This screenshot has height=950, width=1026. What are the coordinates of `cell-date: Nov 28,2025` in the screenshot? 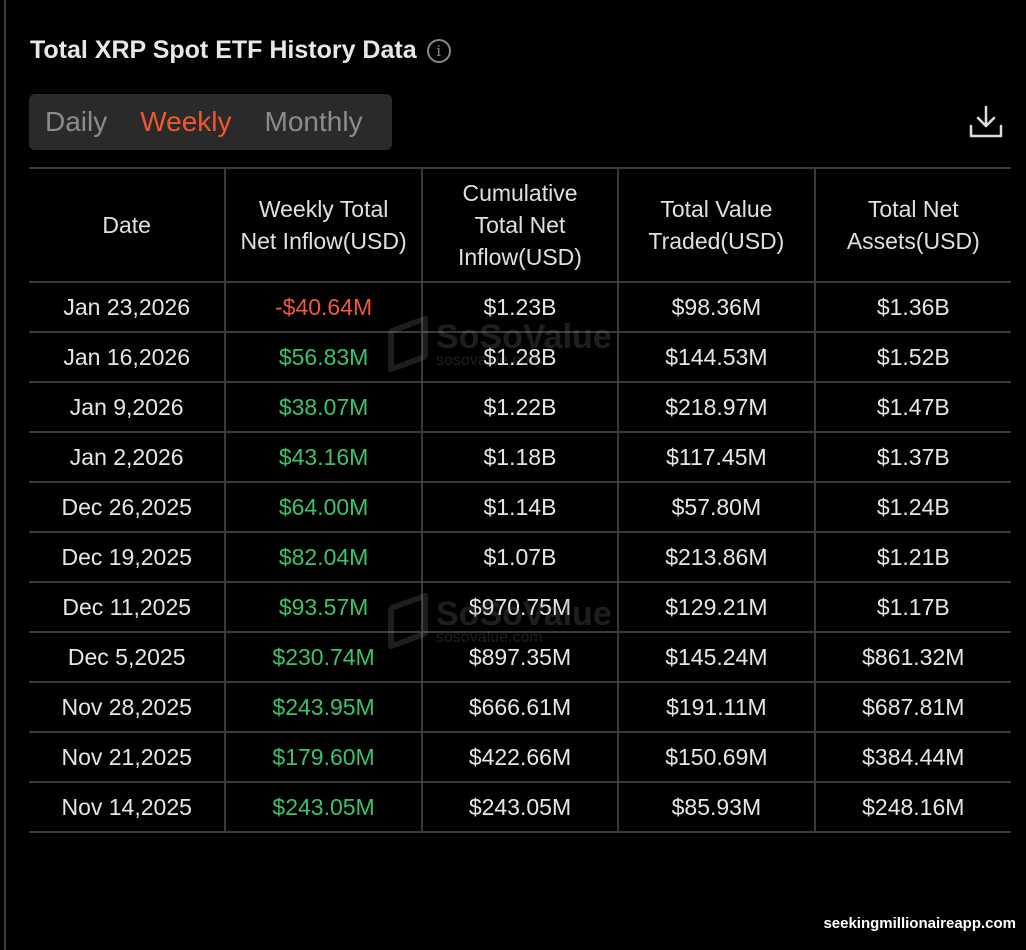 It's located at (128, 707).